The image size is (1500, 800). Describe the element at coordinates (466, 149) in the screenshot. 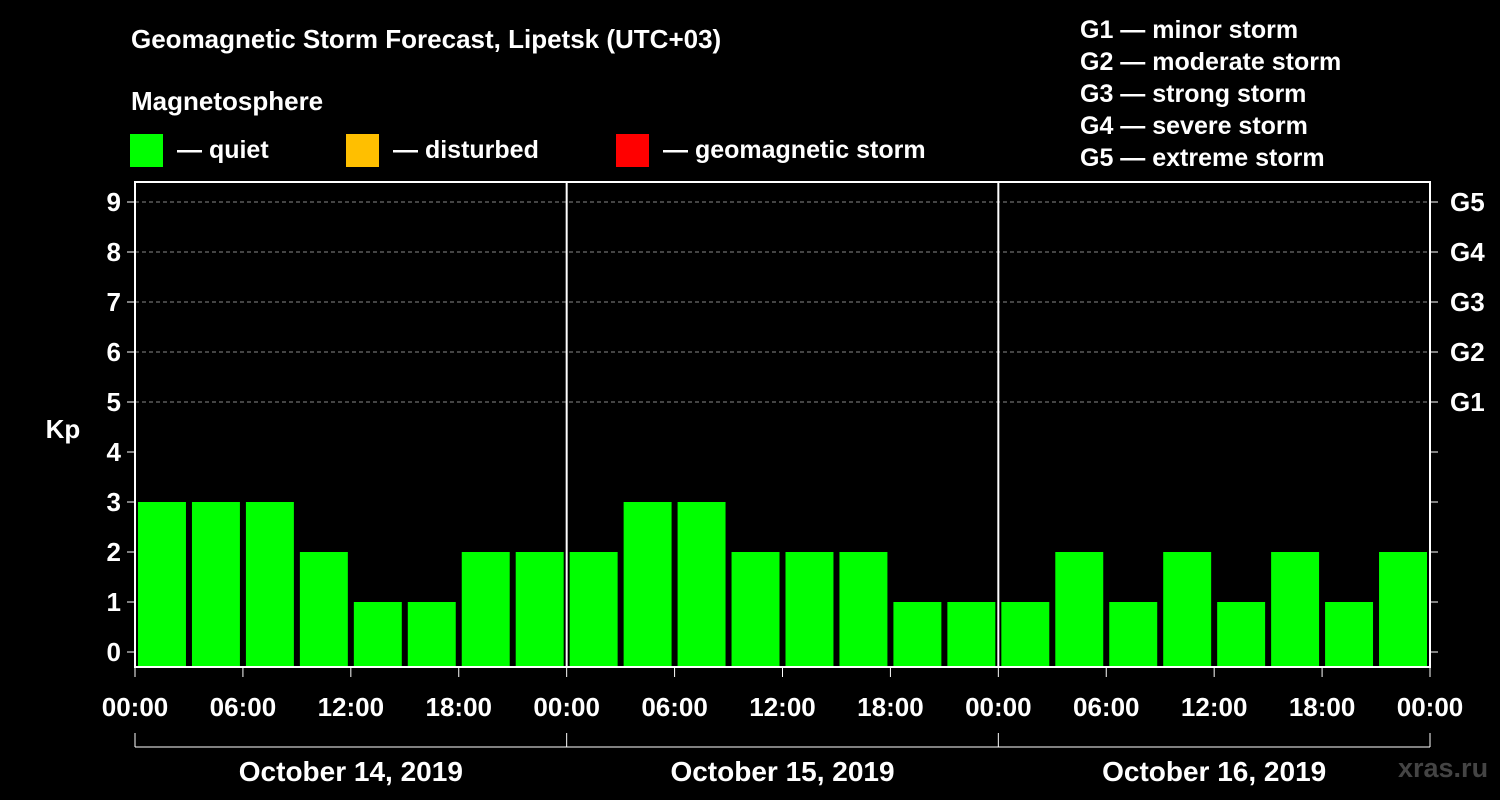

I see `legend-disturbed-label: — disturbed` at that location.